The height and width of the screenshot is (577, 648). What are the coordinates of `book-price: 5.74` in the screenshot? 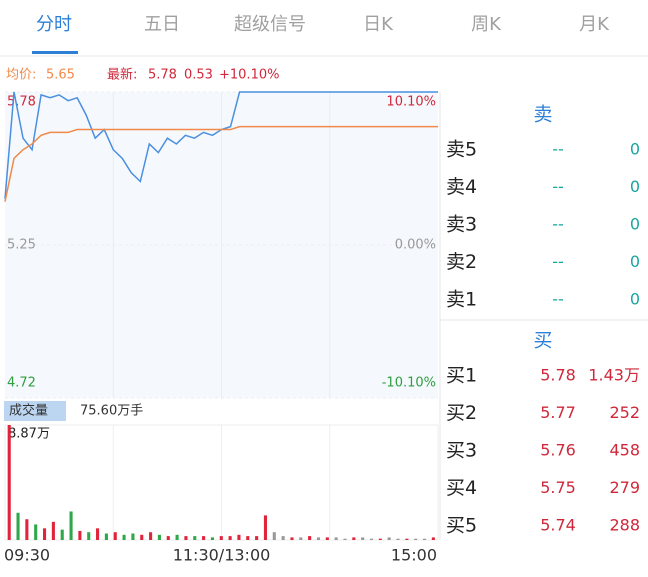 It's located at (558, 525).